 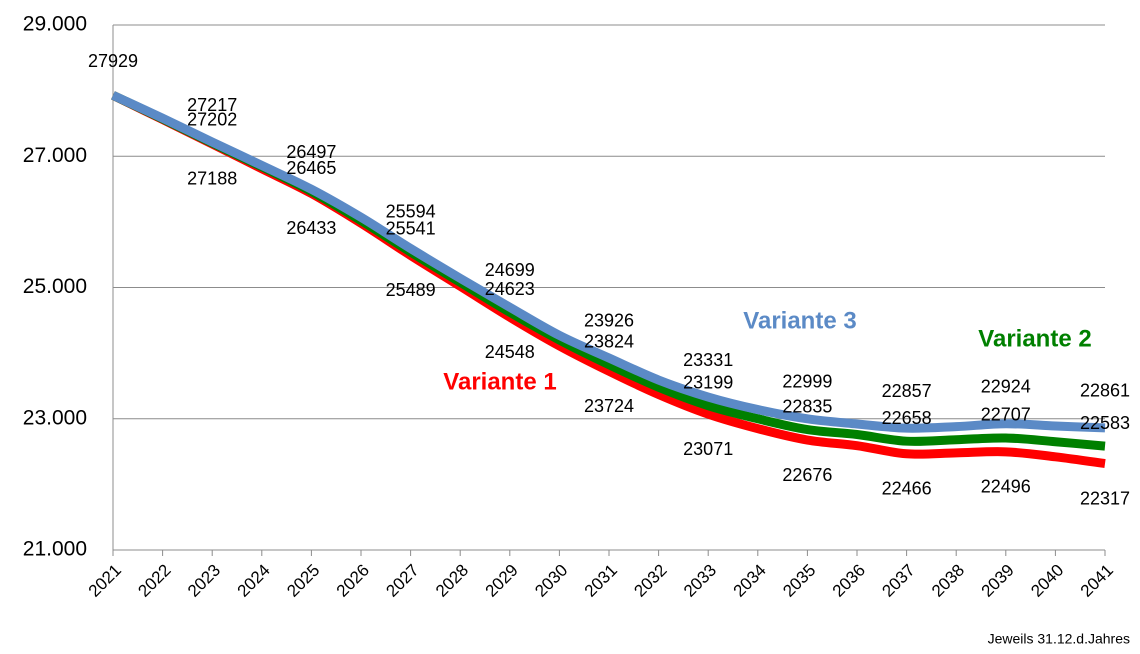 I want to click on data-label: 26497, so click(x=311, y=152).